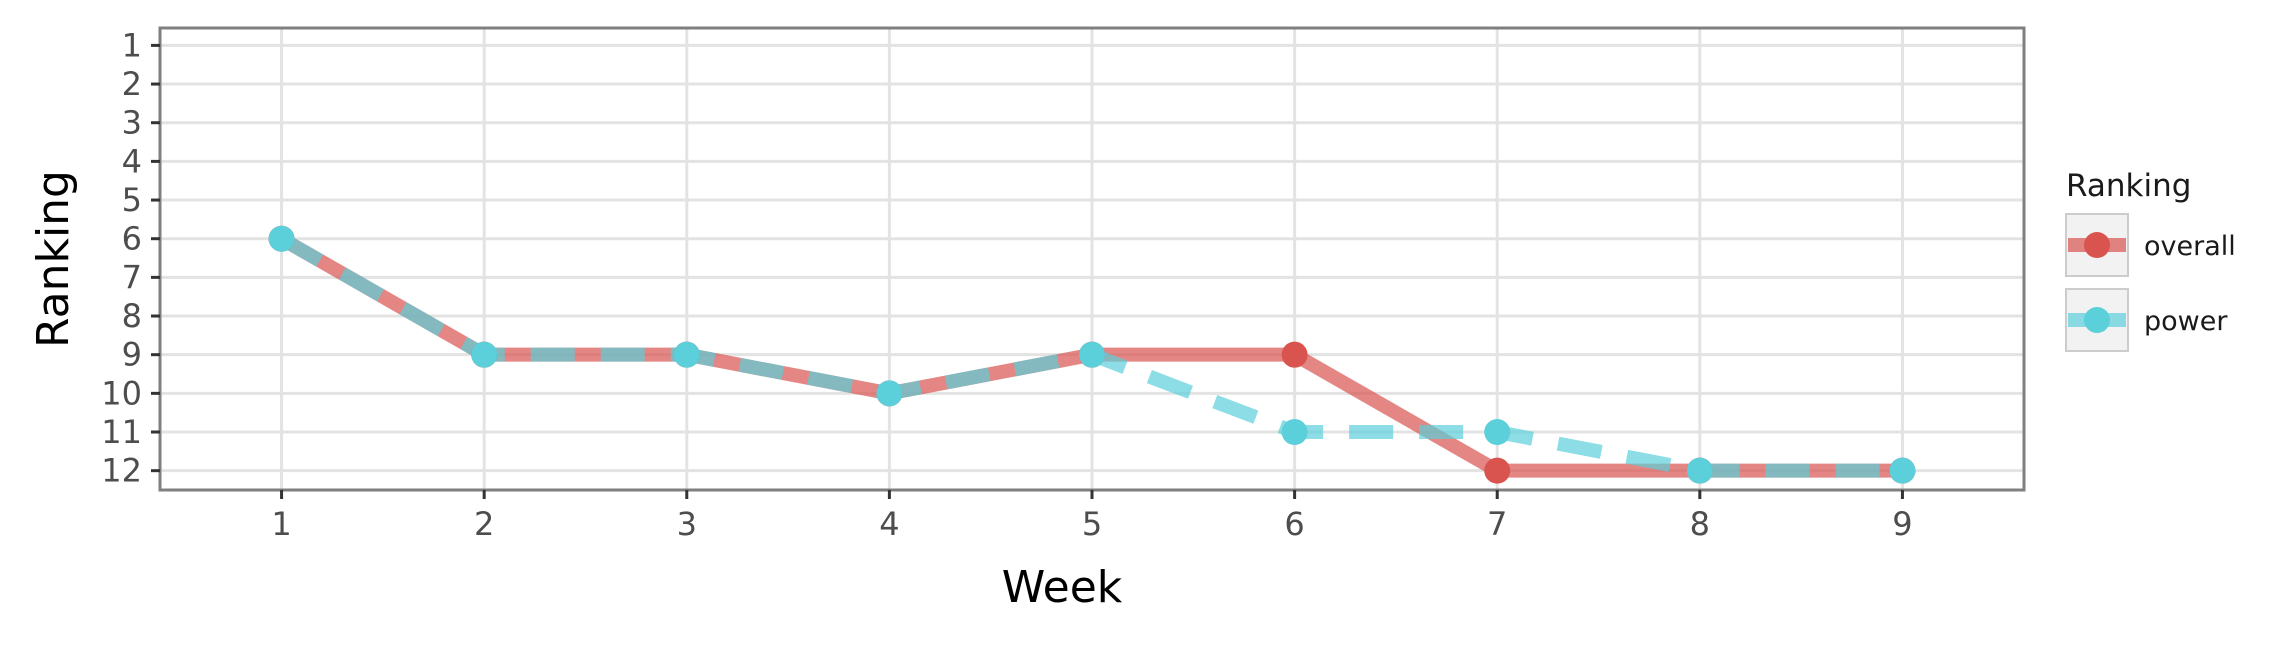 The width and height of the screenshot is (2276, 646). I want to click on y-tick-label: 6, so click(132, 239).